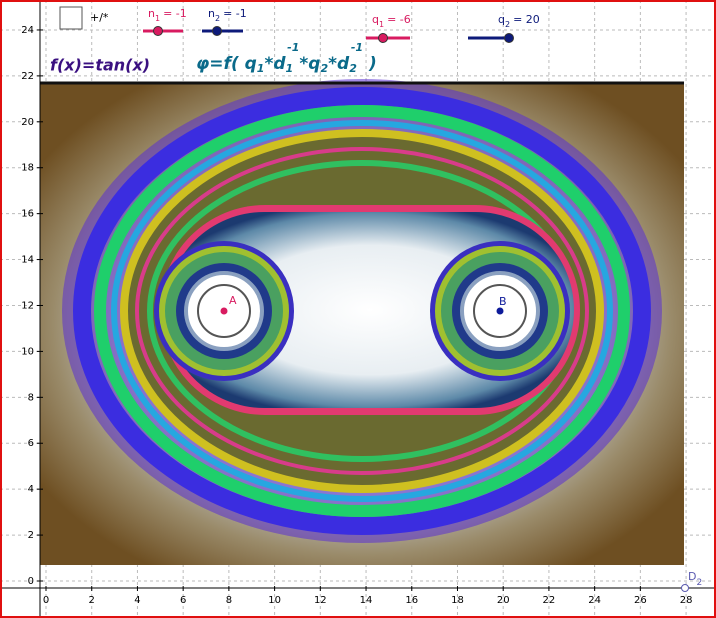 The width and height of the screenshot is (716, 618). What do you see at coordinates (341, 25) in the screenshot?
I see `sliders: n1 = -1 n2 = -1 q1 = -6 q2 = 20` at bounding box center [341, 25].